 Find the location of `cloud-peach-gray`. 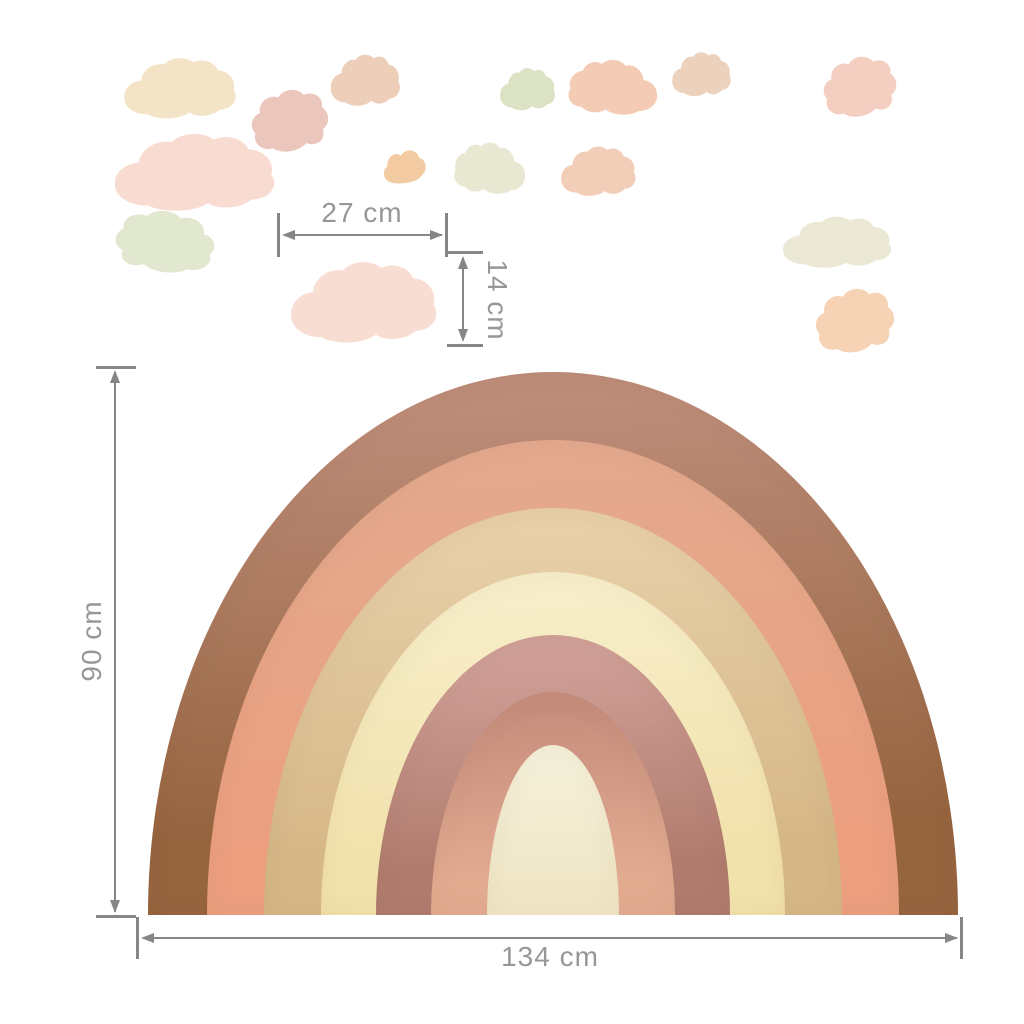

cloud-peach-gray is located at coordinates (702, 74).